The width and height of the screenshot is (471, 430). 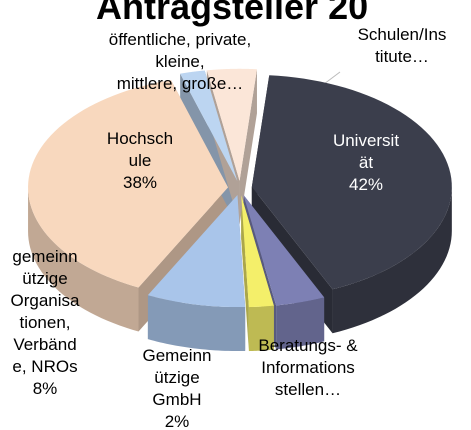 What do you see at coordinates (366, 151) in the screenshot?
I see `slice-label: Universit ät` at bounding box center [366, 151].